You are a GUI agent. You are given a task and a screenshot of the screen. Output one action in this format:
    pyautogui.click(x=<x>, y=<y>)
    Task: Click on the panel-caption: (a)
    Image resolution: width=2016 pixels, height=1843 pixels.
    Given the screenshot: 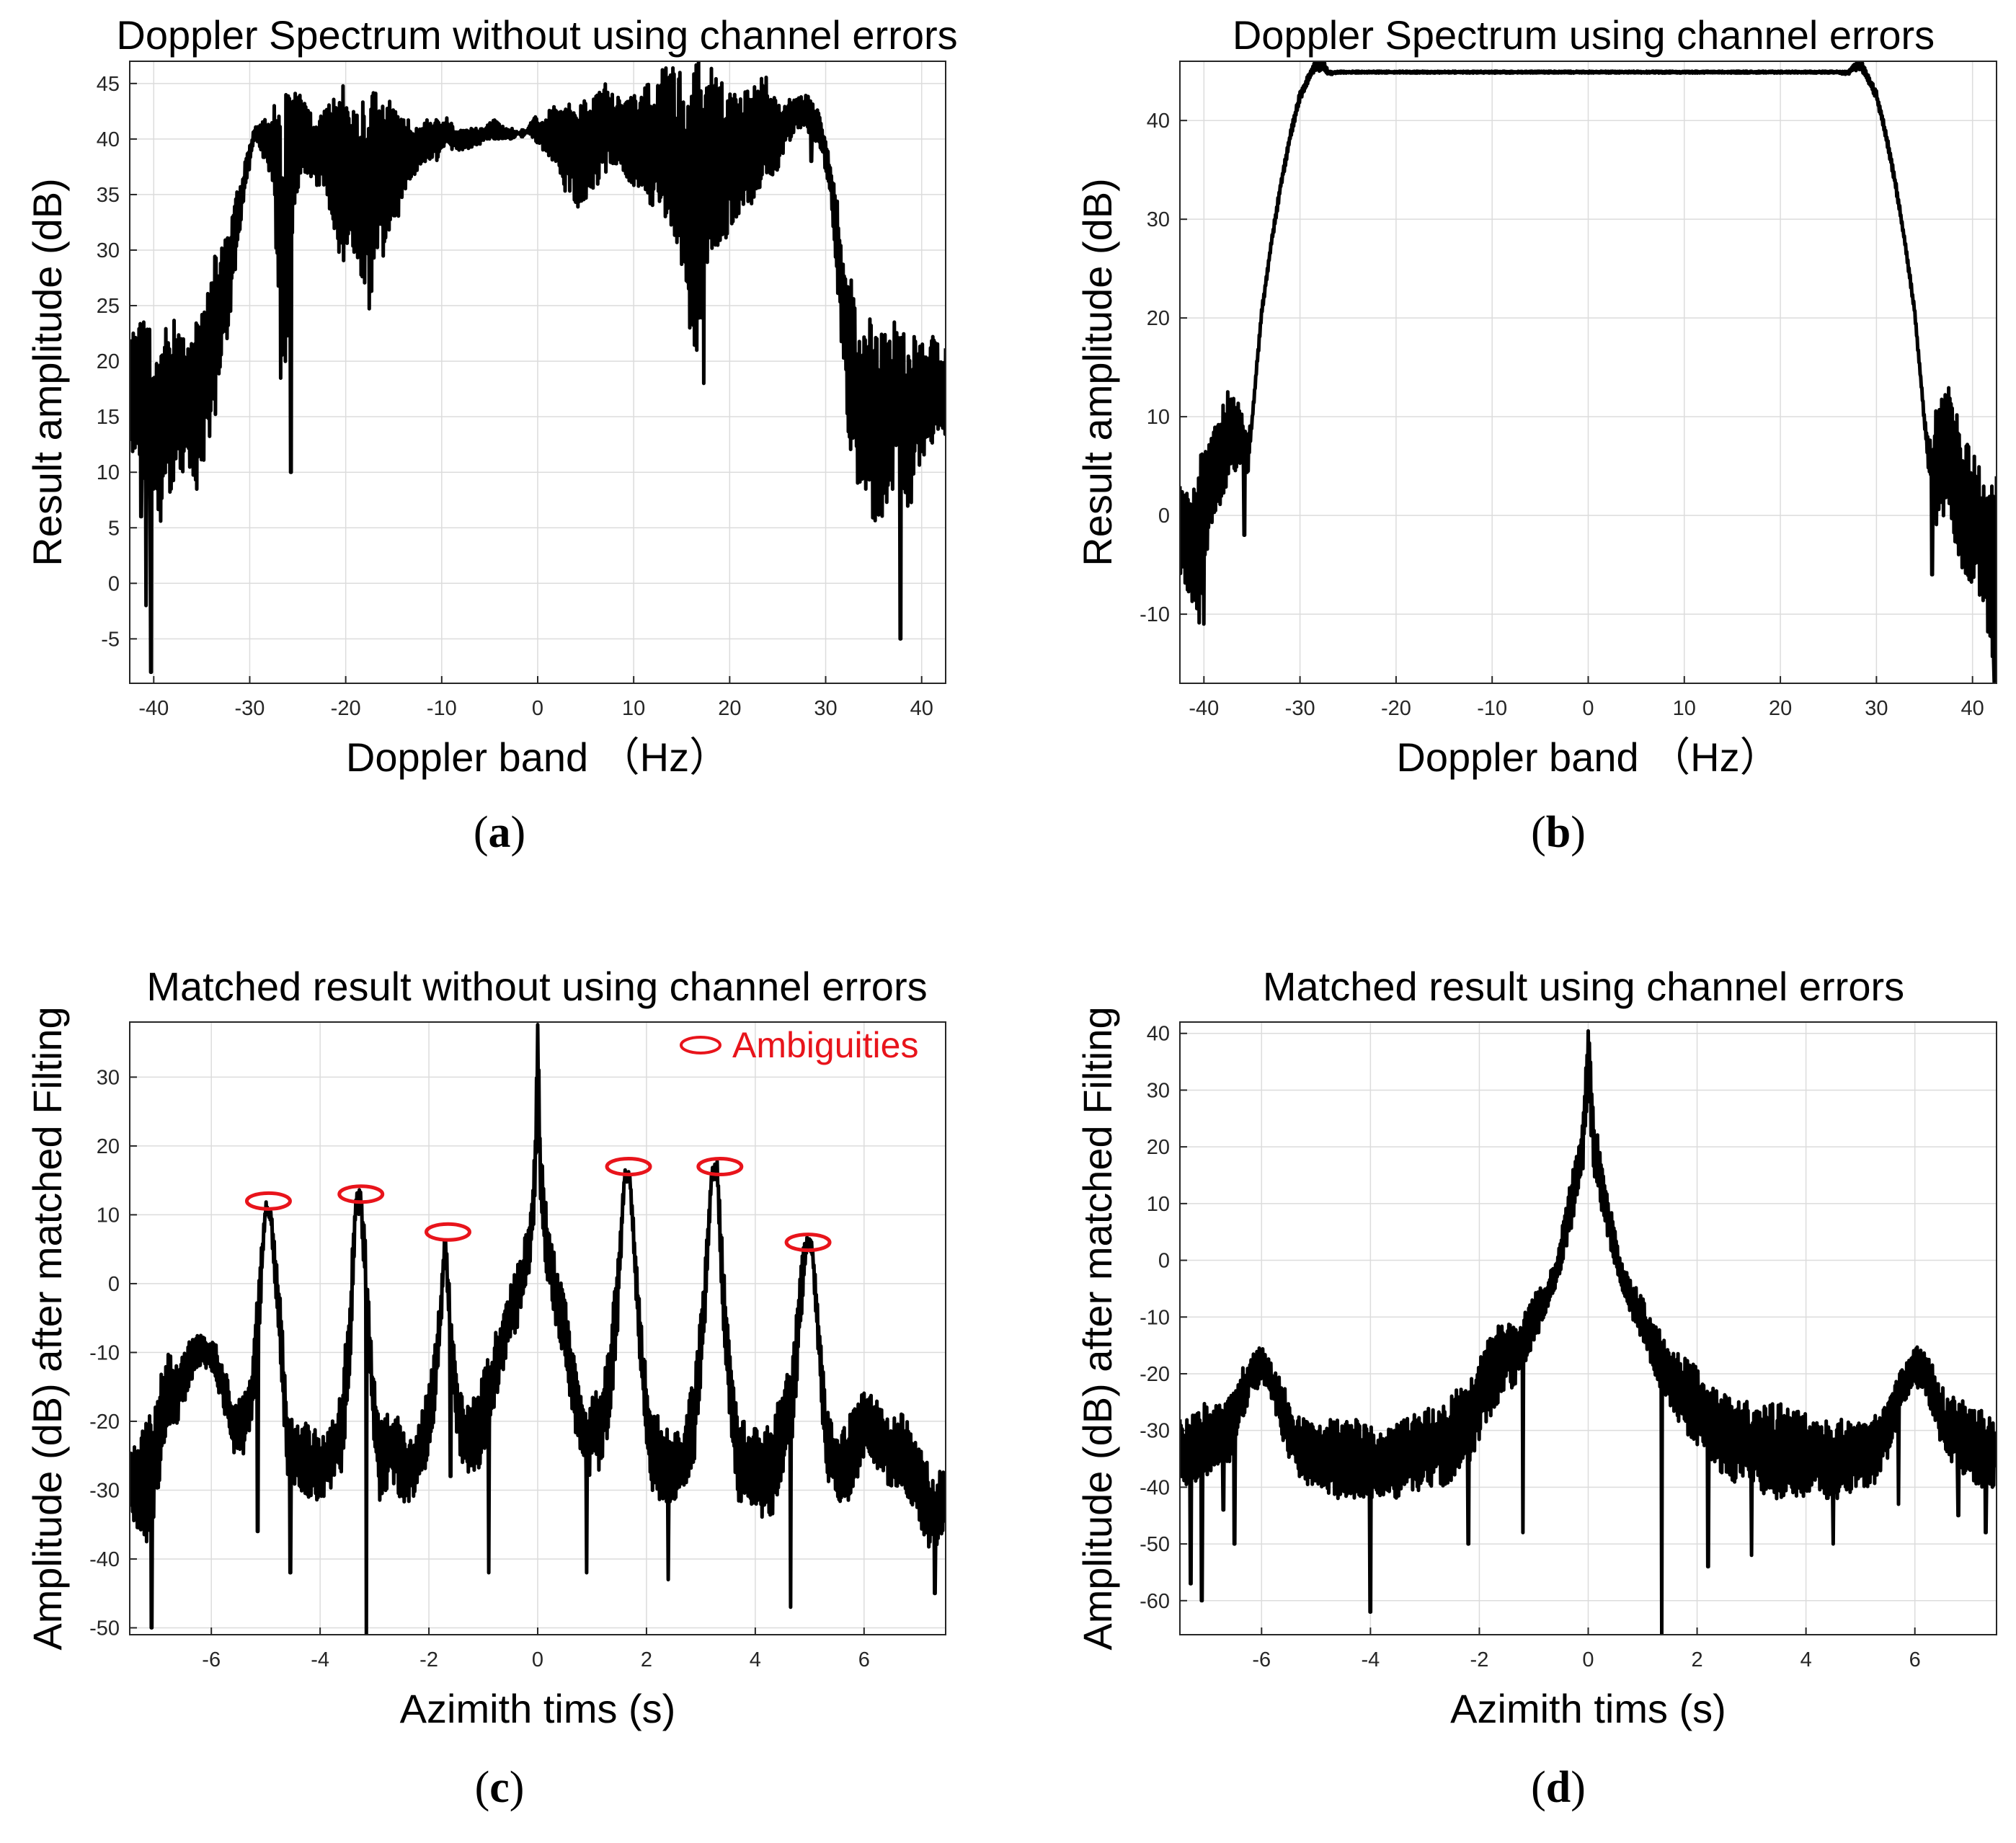 What is the action you would take?
    pyautogui.click(x=500, y=833)
    